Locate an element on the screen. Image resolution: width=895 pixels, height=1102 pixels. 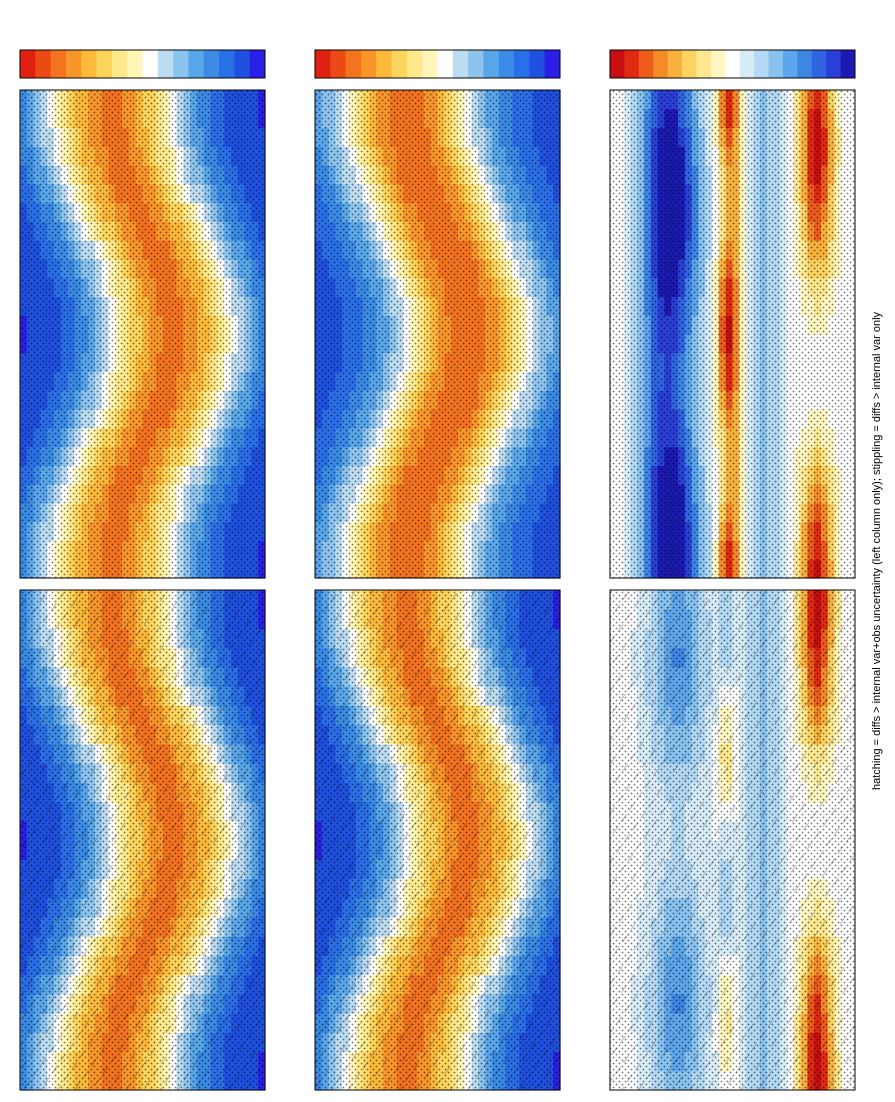
panel-right-bot is located at coordinates (732, 314).